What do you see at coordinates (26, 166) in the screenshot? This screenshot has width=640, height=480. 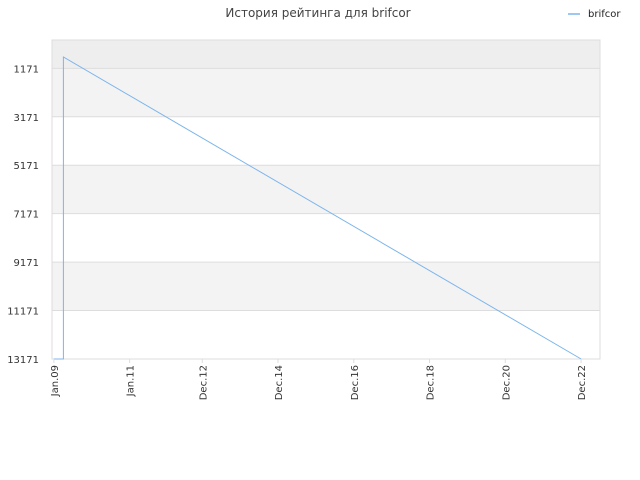 I see `y-tick-label: 5171` at bounding box center [26, 166].